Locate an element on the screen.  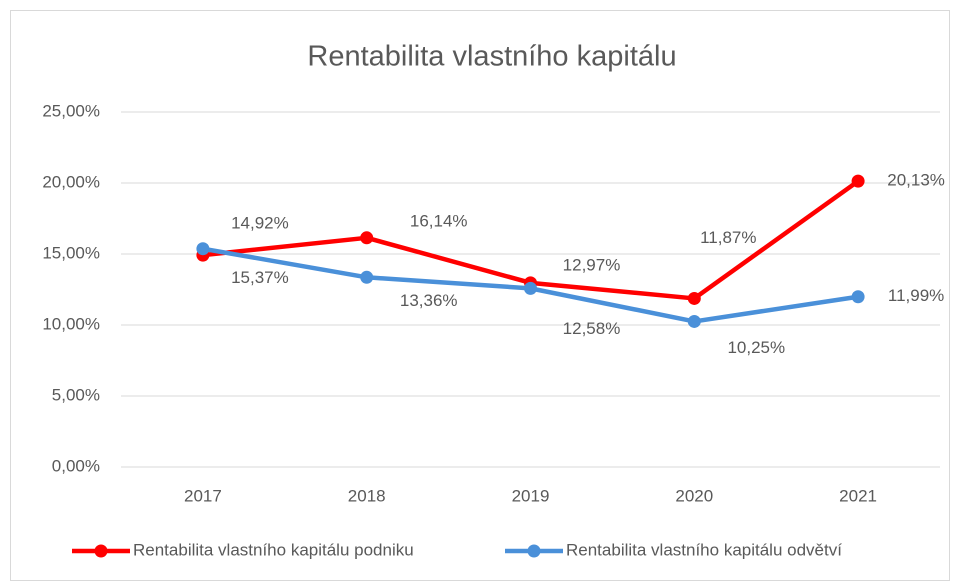
y-tick-label: 10,00% is located at coordinates (71, 323).